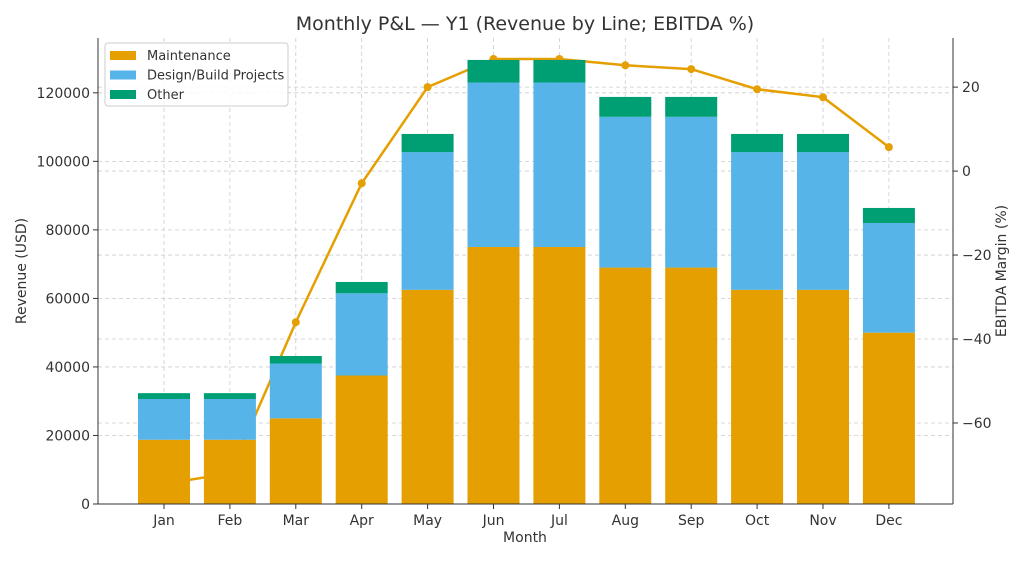 The width and height of the screenshot is (1024, 563). I want to click on legend-label: Design/Build Projects, so click(216, 76).